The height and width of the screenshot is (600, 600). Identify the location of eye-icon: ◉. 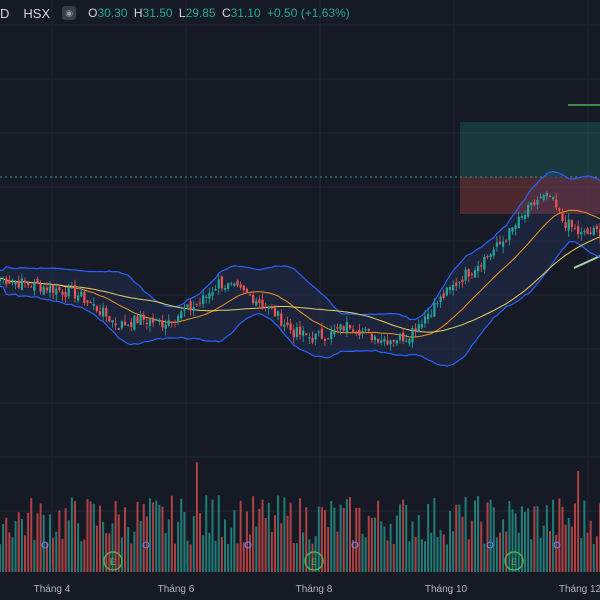
(69, 13).